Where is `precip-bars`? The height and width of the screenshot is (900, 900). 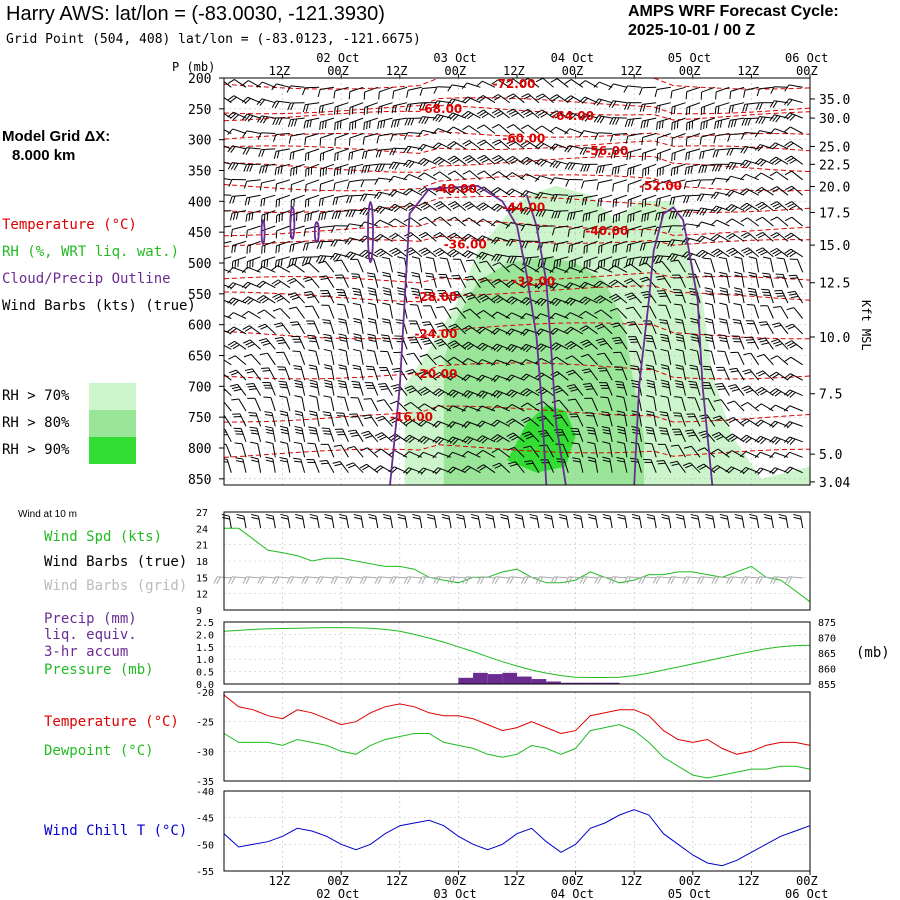
precip-bars is located at coordinates (575, 678).